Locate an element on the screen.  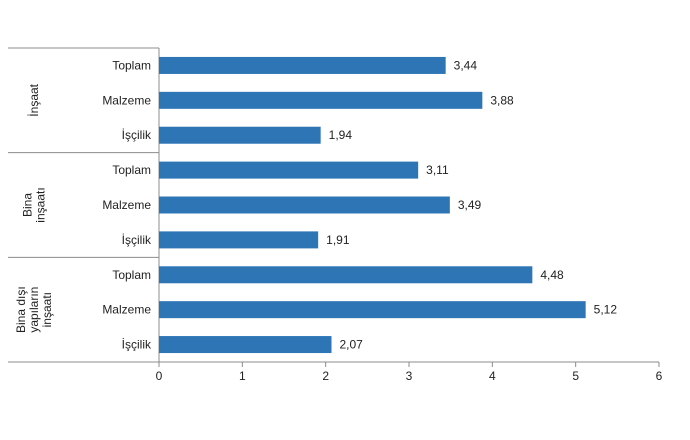
group-label-line: Bina is located at coordinates (28, 205).